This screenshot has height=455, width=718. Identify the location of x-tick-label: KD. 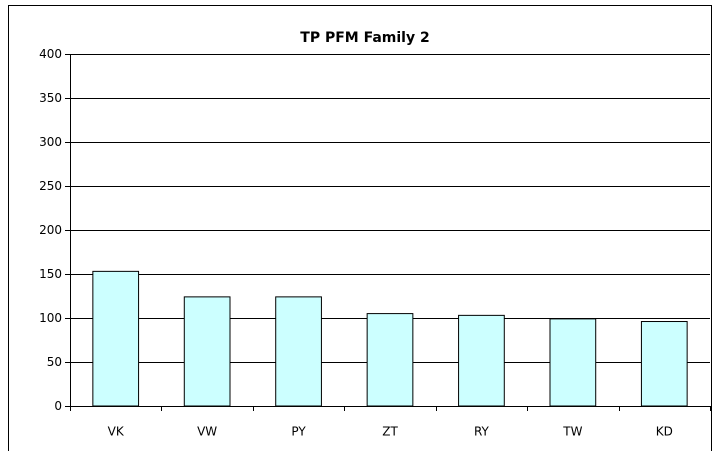
(664, 432).